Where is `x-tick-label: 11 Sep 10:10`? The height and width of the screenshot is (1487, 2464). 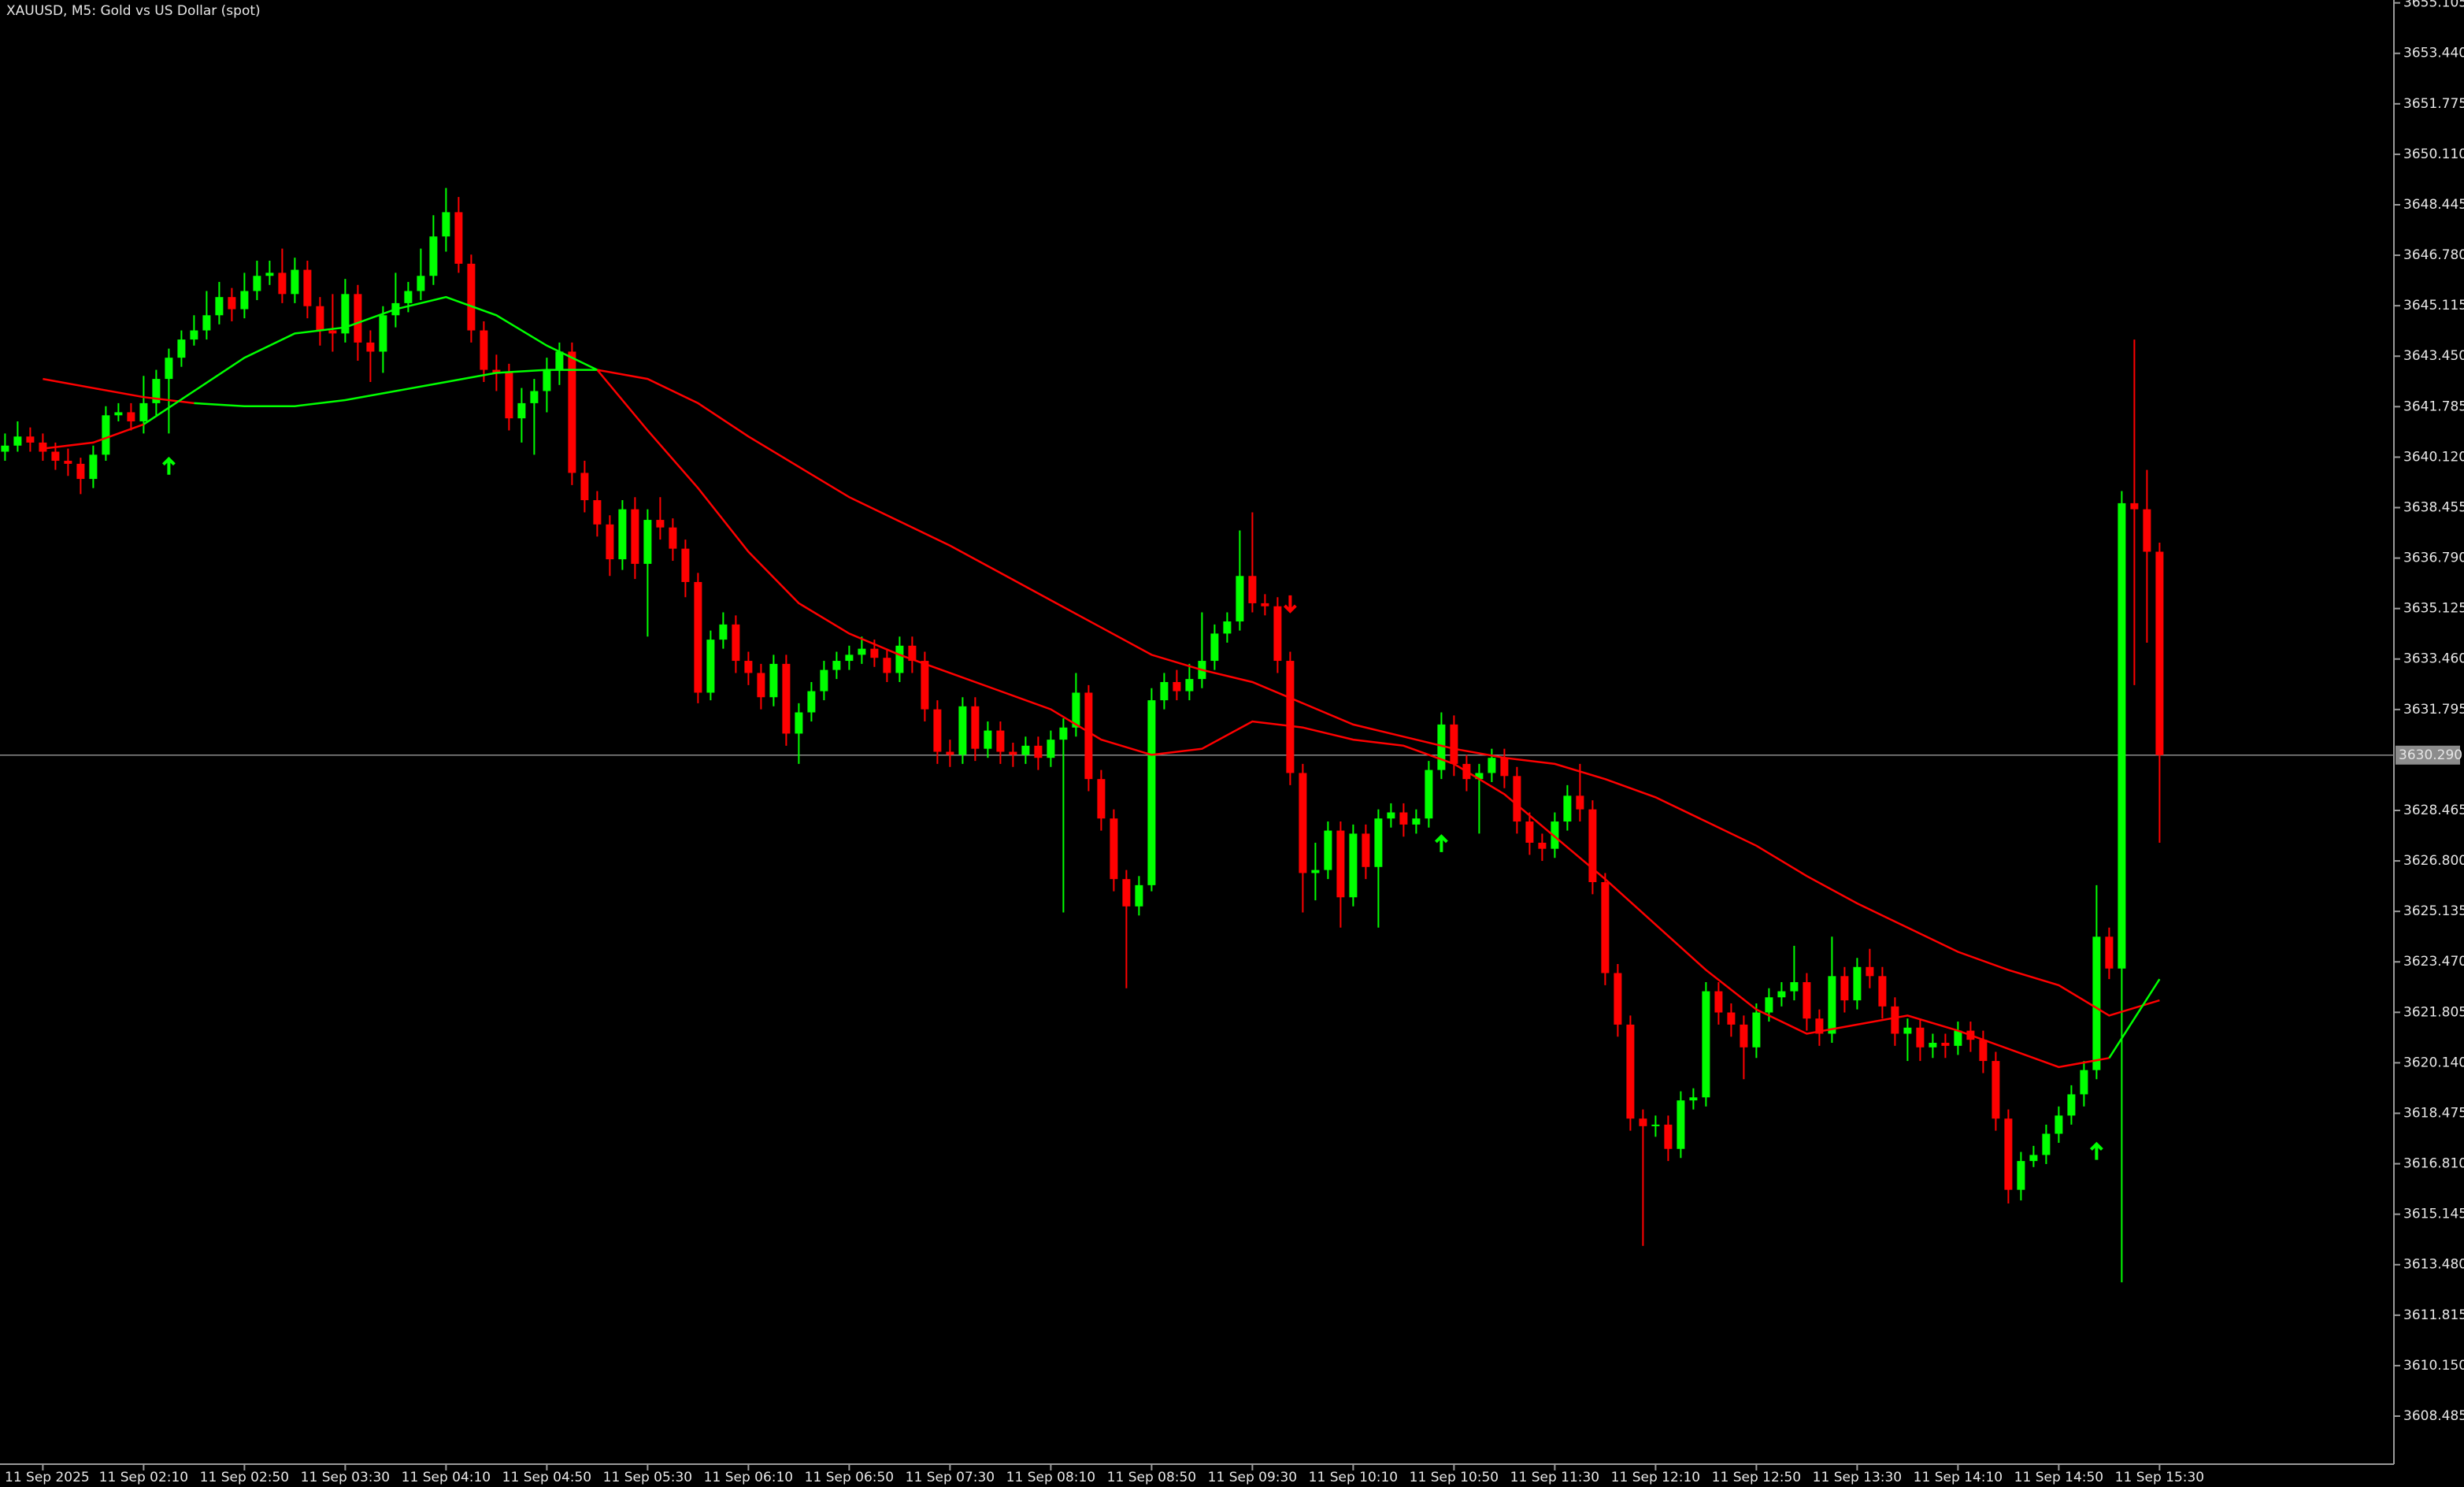
x-tick-label: 11 Sep 10:10 is located at coordinates (1353, 1477).